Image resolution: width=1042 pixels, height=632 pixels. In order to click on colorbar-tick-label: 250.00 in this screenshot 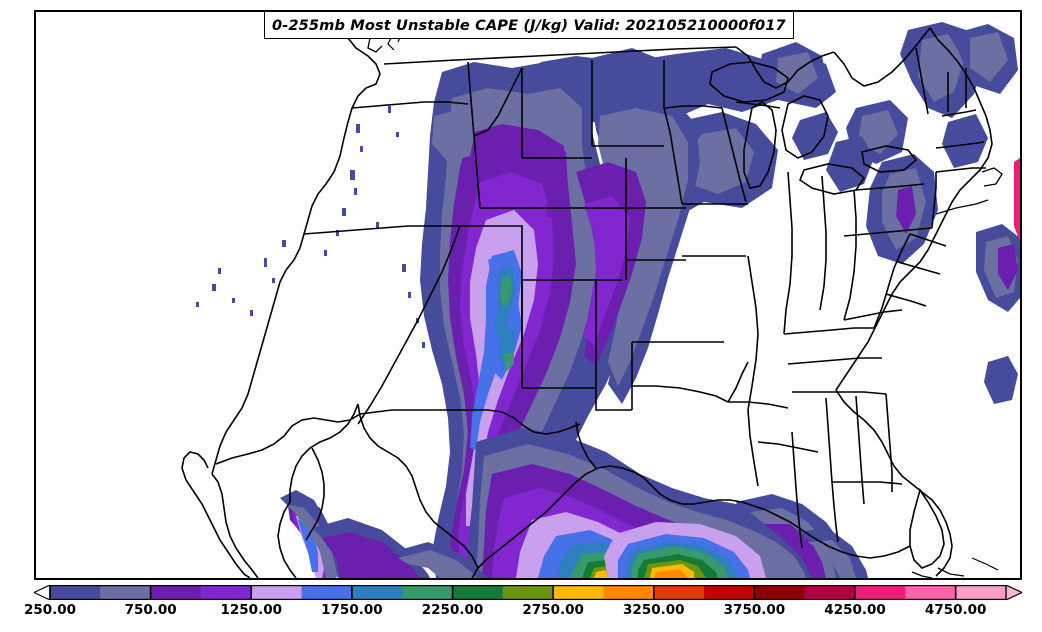, I will do `click(50, 610)`.